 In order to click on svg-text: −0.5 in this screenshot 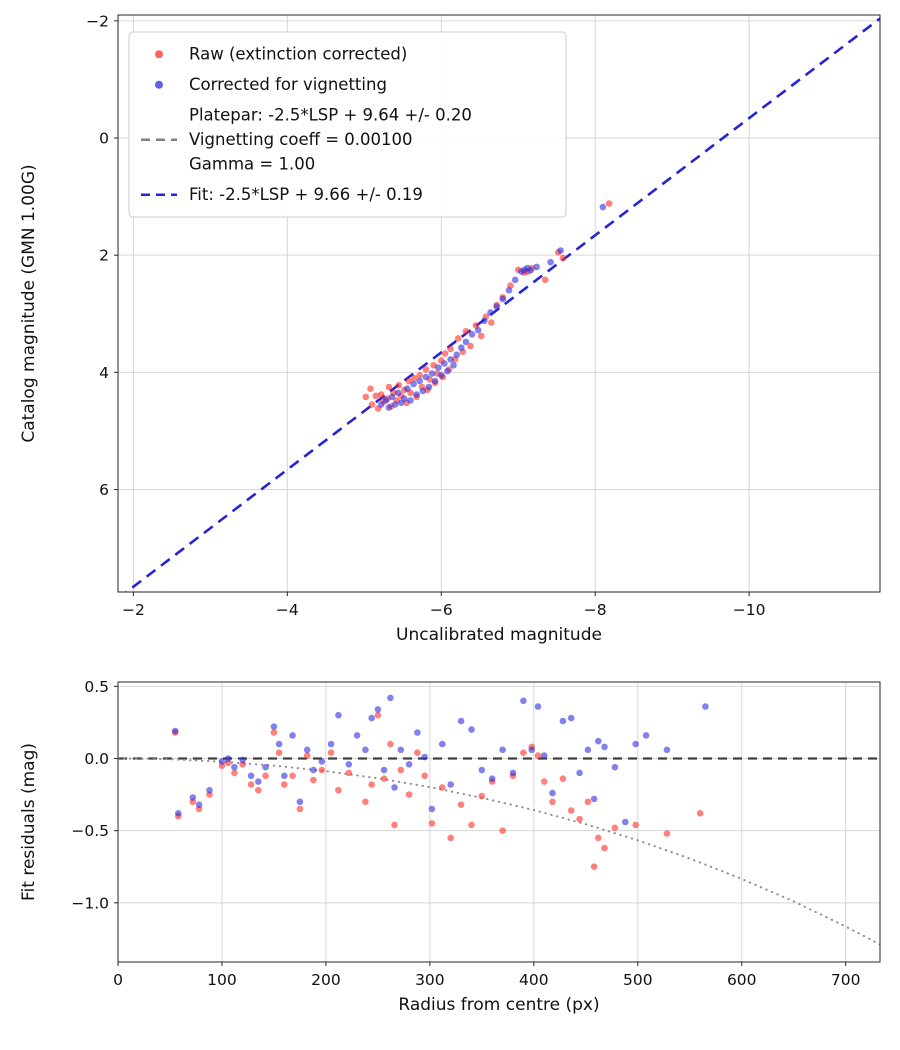, I will do `click(90, 831)`.